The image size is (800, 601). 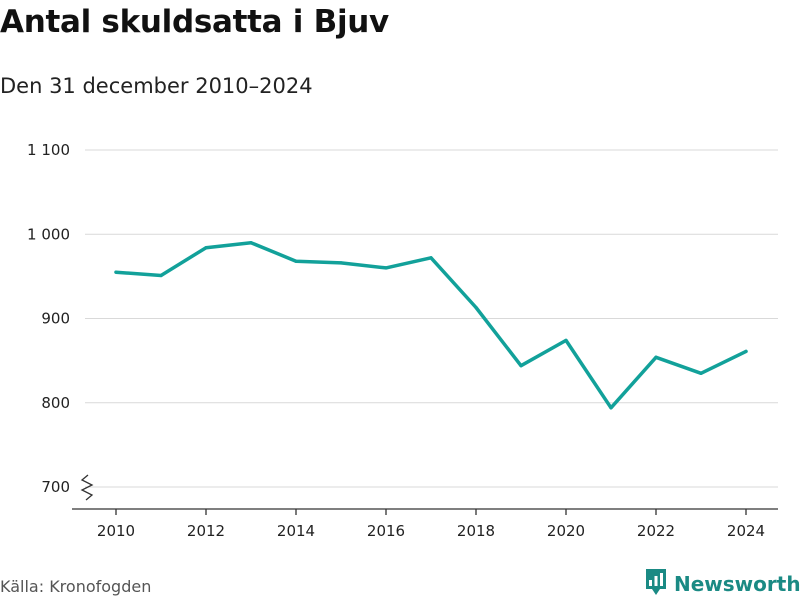 I want to click on x-tick-label: 2018, so click(x=476, y=531).